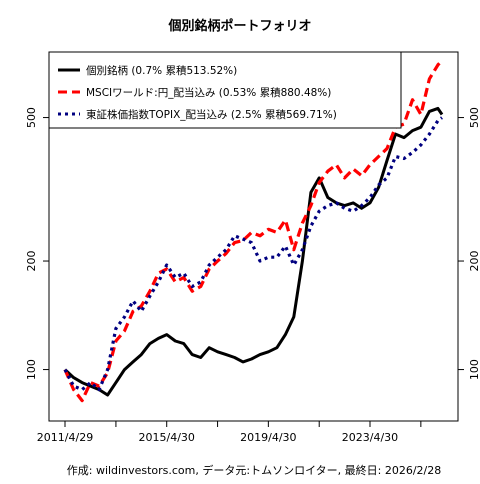 This screenshot has width=480, height=484. Describe the element at coordinates (268, 437) in the screenshot. I see `x-tick-label: 2019/4/30` at that location.